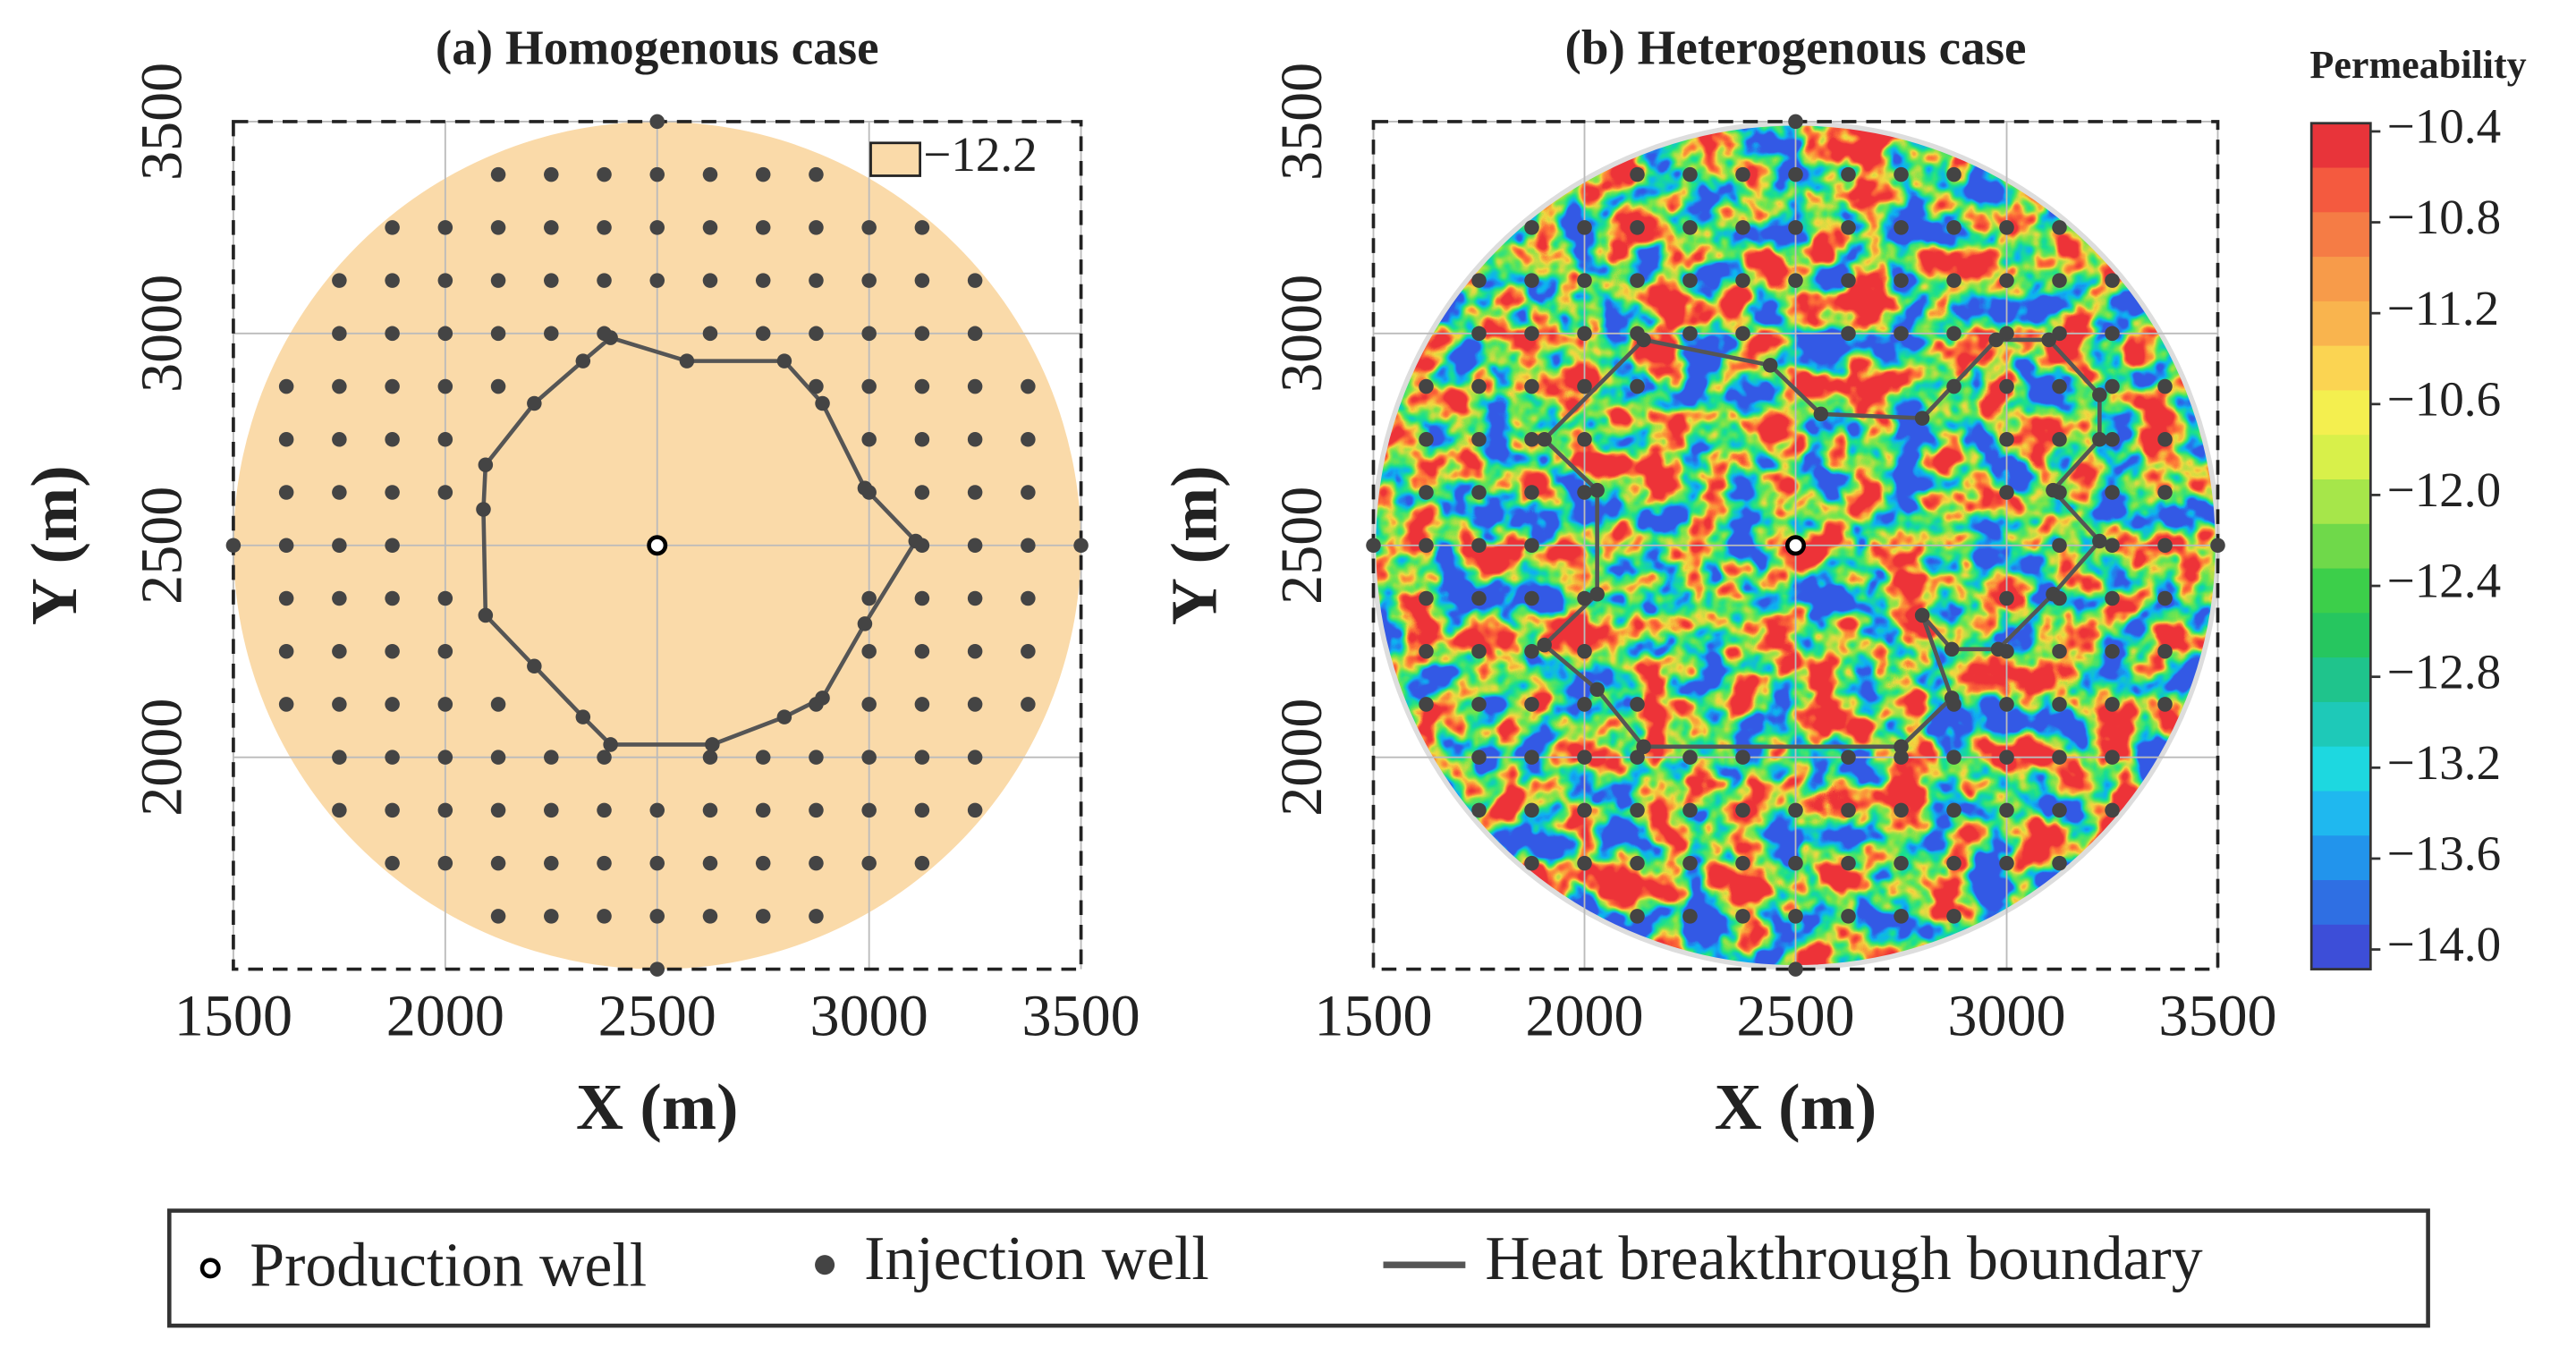  Describe the element at coordinates (2444, 217) in the screenshot. I see `colorbar-label: −10.8` at that location.